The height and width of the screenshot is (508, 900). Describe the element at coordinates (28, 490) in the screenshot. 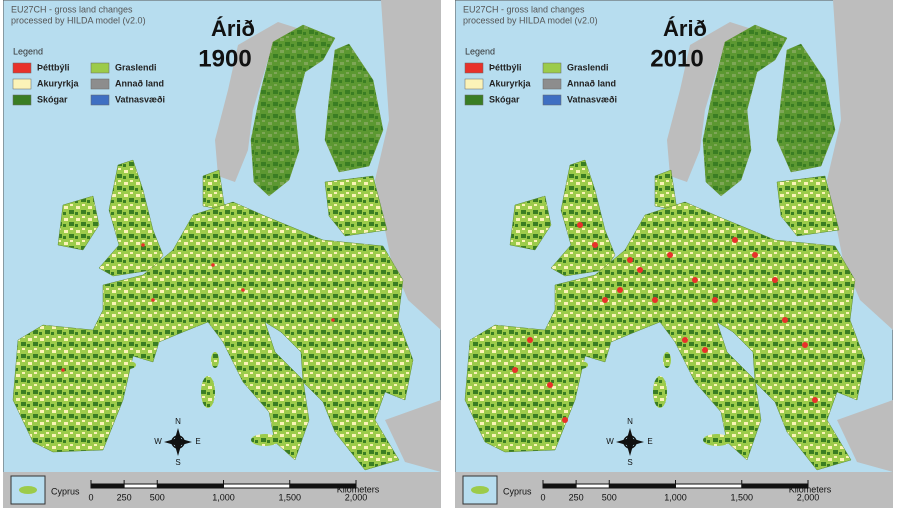

I see `inset-island` at that location.